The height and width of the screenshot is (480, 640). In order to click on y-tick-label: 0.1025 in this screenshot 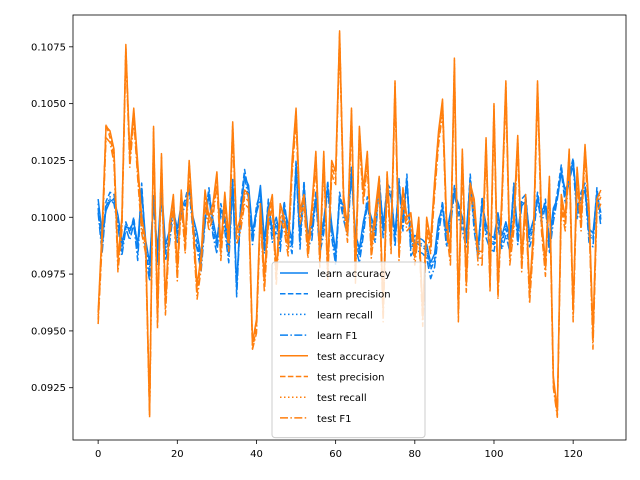, I will do `click(48, 161)`.